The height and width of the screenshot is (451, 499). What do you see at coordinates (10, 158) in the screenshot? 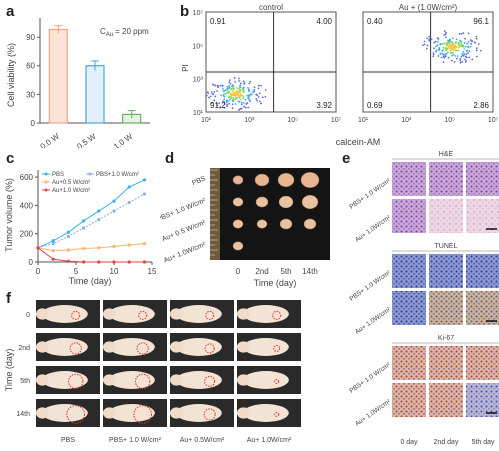
I see `panel-label-c: c` at bounding box center [10, 158].